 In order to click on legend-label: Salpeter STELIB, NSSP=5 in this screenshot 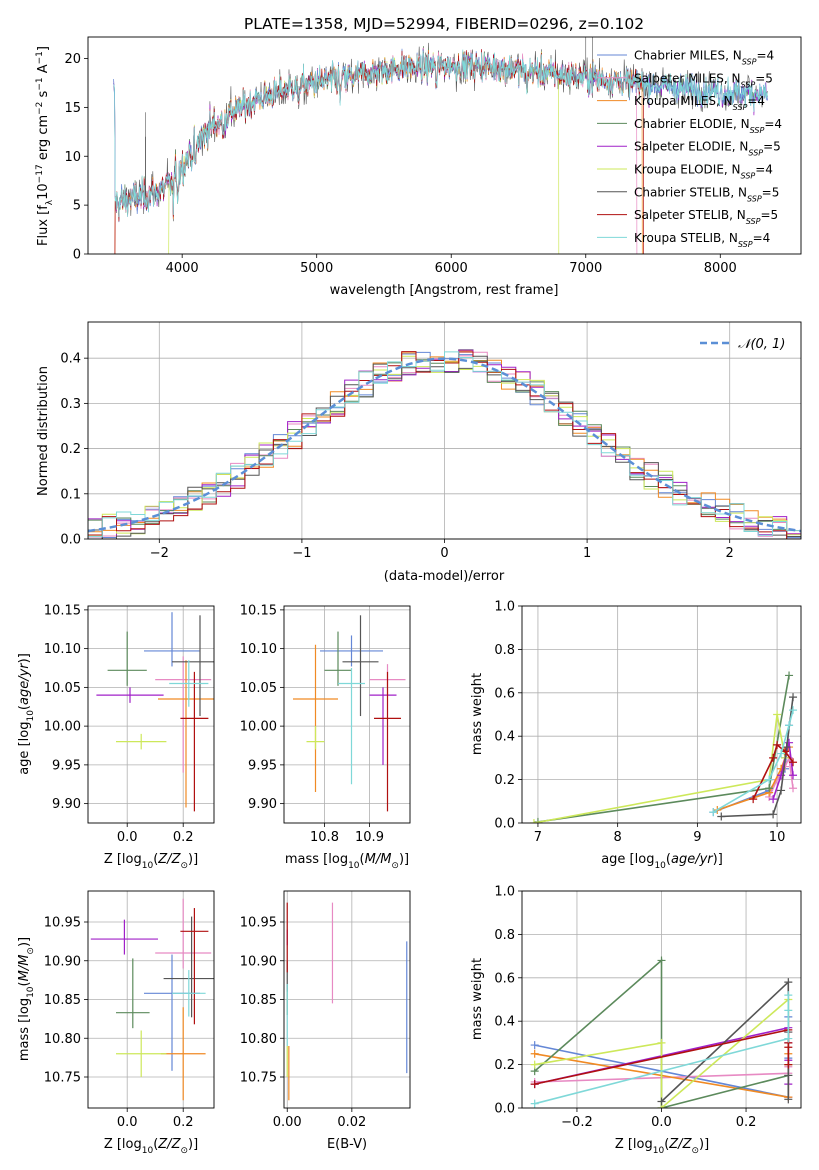, I will do `click(706, 217)`.